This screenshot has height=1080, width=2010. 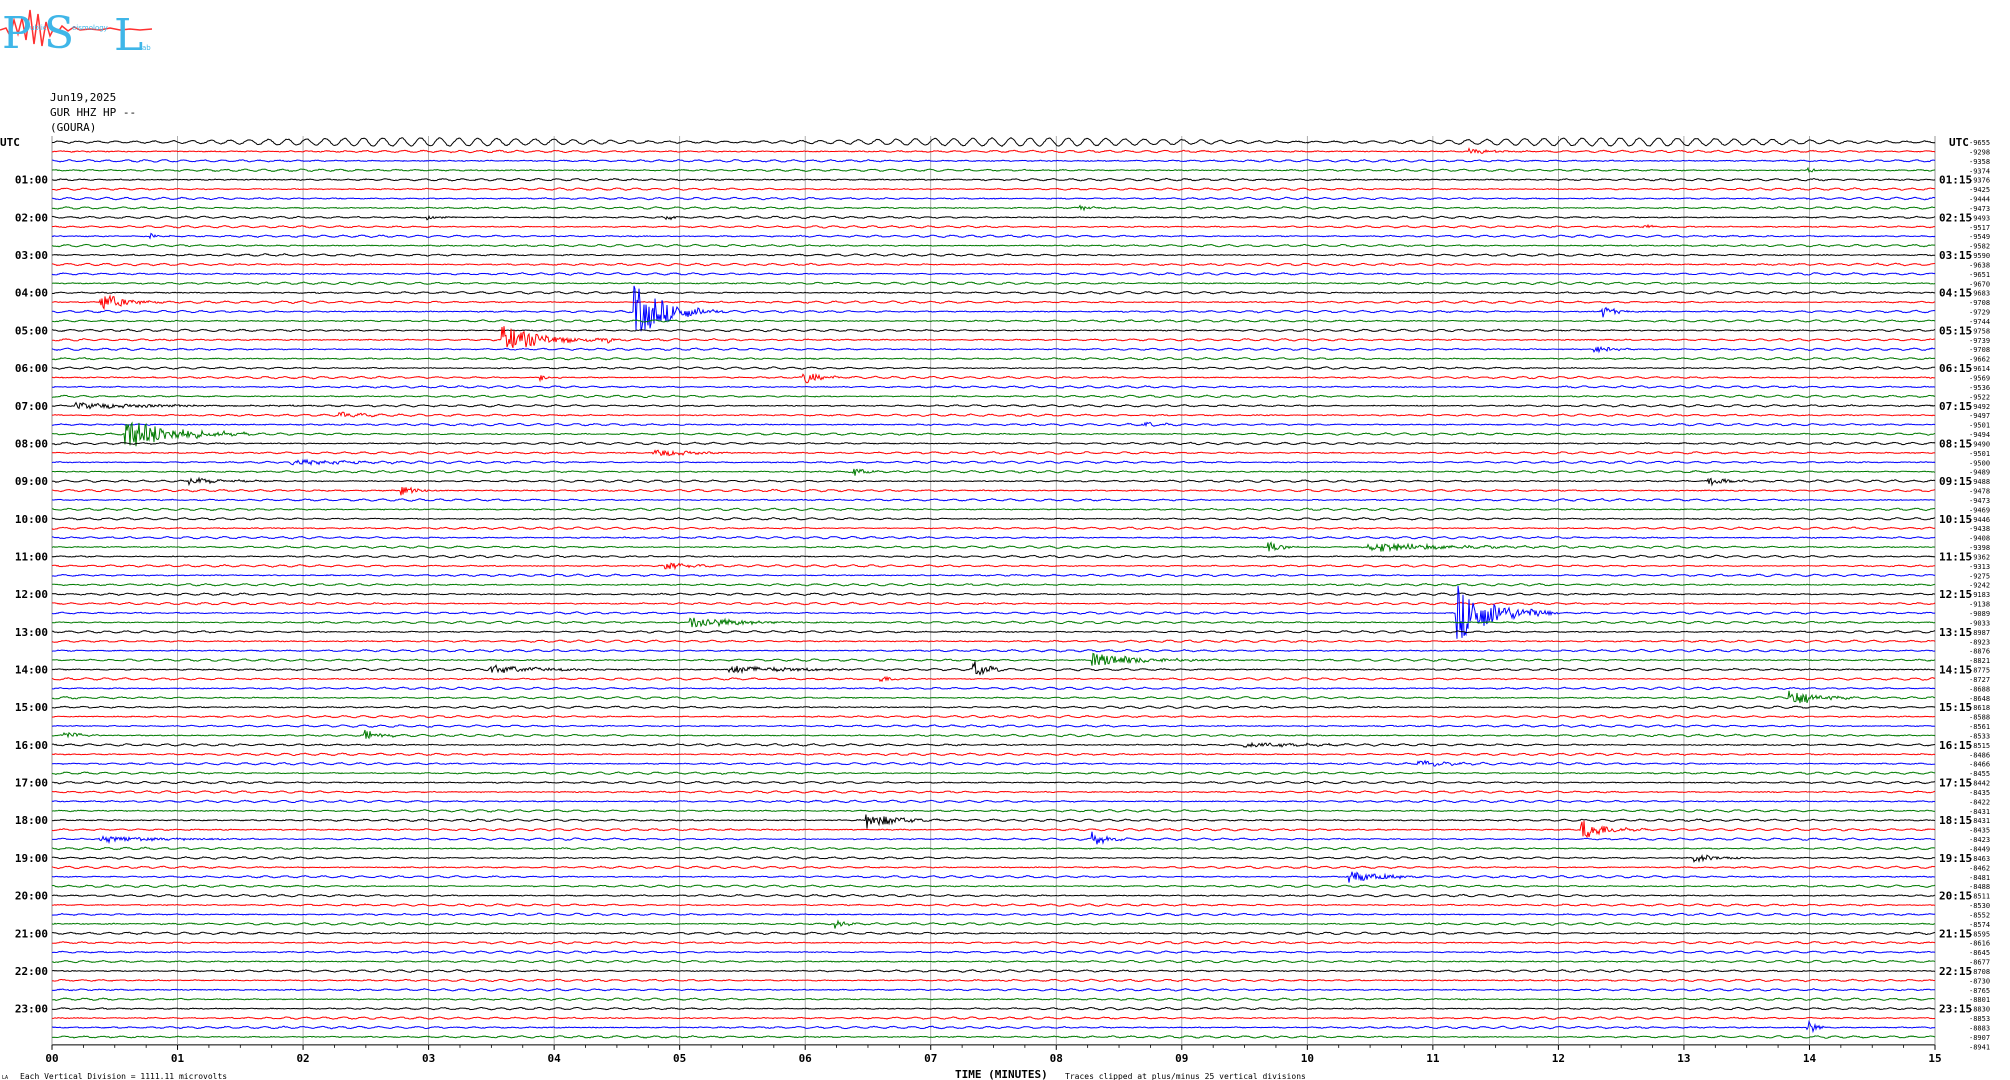 What do you see at coordinates (1979, 539) in the screenshot?
I see `trace-value-label: -9408` at bounding box center [1979, 539].